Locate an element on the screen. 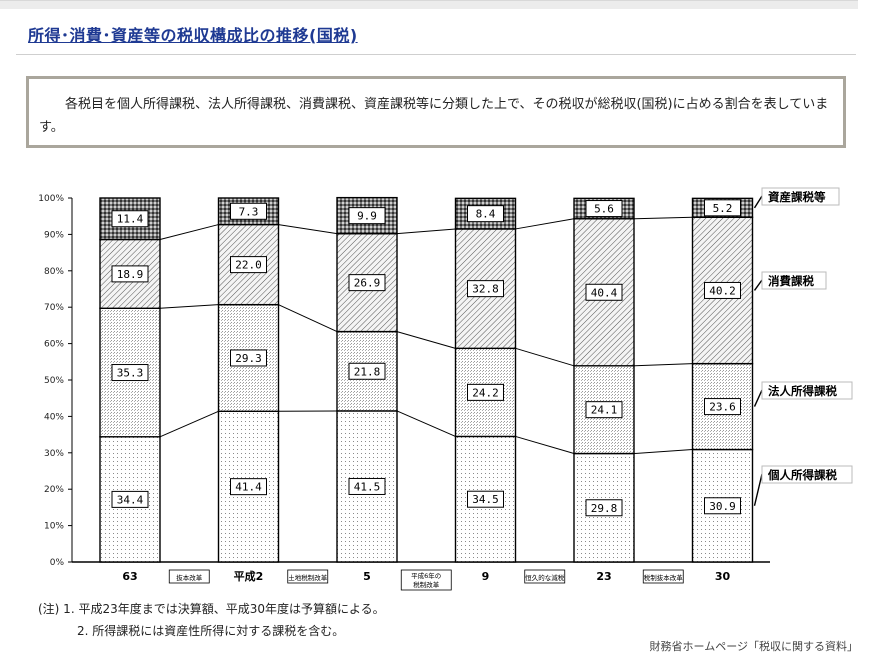 Image resolution: width=872 pixels, height=666 pixels. legend-box-consumption is located at coordinates (794, 280).